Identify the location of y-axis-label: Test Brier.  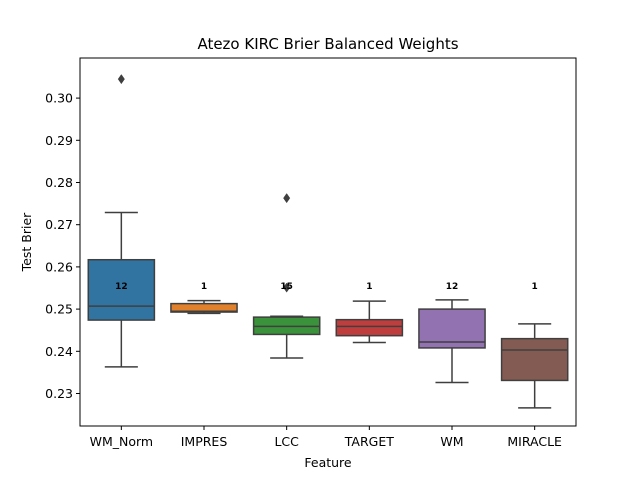
(26, 242).